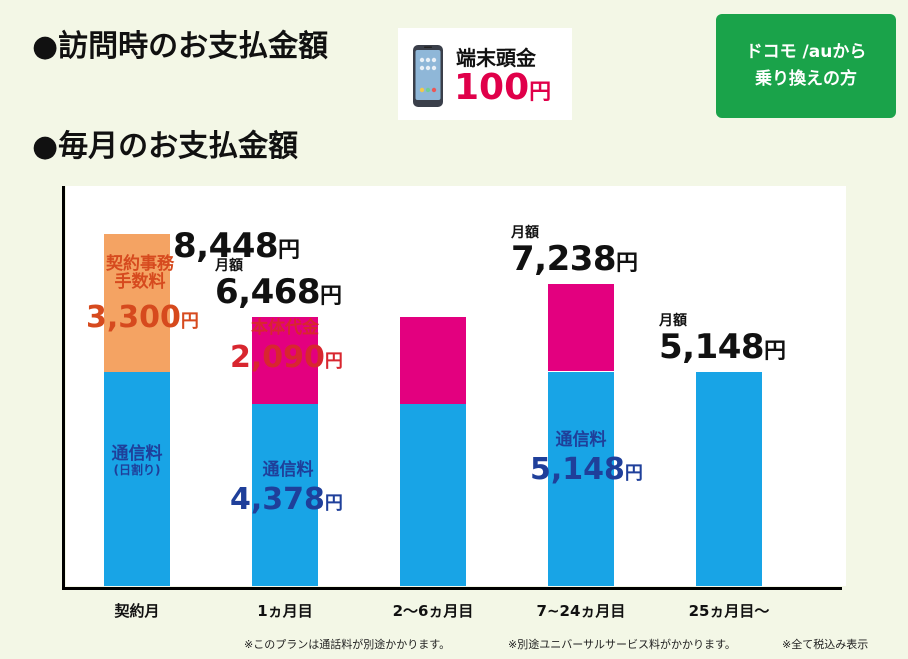 This screenshot has width=908, height=659. What do you see at coordinates (825, 644) in the screenshot?
I see `footnote-tax-included: ※全て税込み表示` at bounding box center [825, 644].